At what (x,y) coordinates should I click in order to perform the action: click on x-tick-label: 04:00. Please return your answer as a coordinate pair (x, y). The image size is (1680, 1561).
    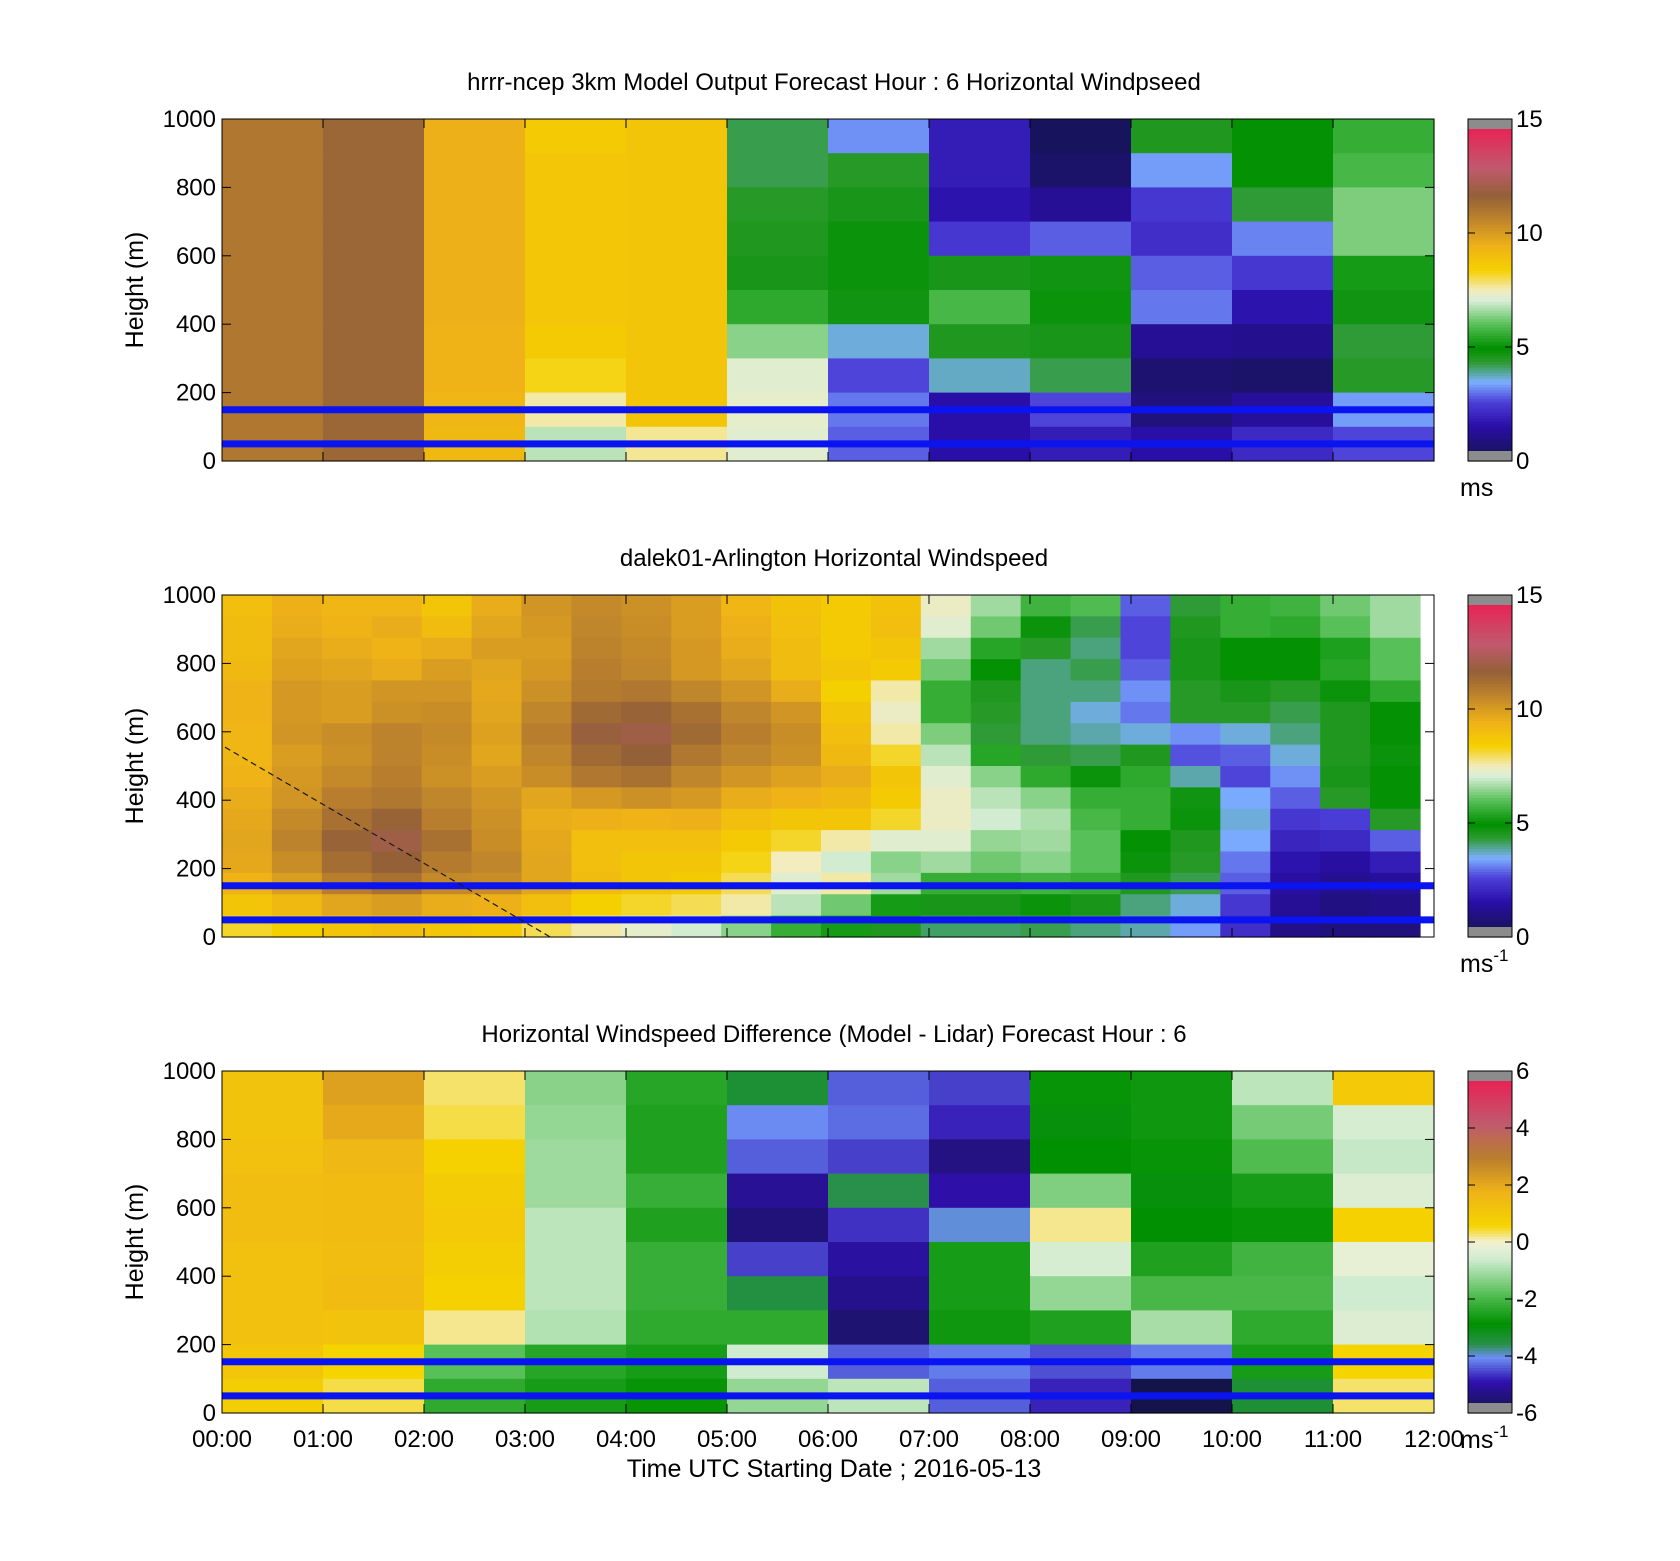
    Looking at the image, I should click on (626, 1439).